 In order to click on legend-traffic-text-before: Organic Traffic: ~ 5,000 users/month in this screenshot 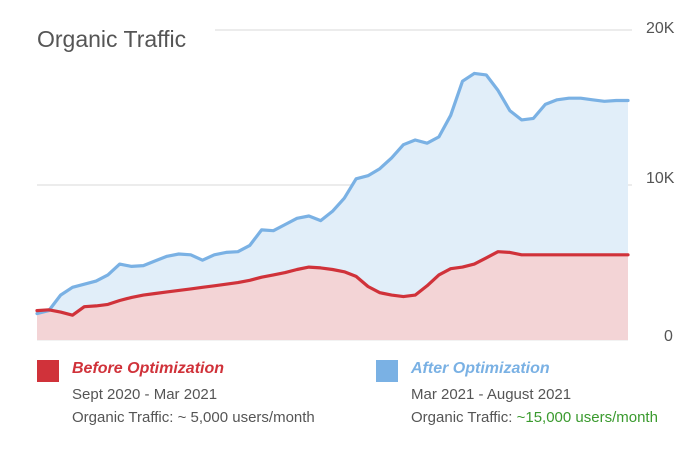, I will do `click(193, 417)`.